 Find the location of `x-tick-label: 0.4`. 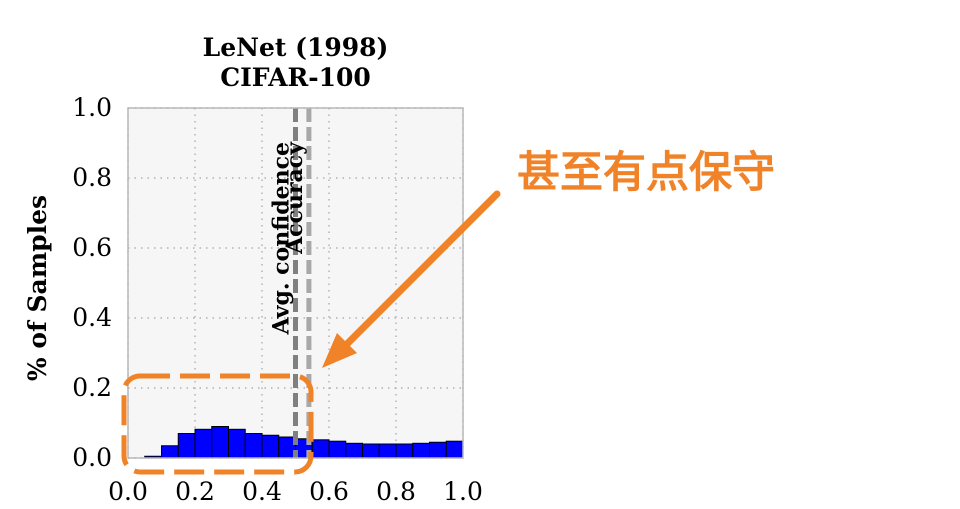

x-tick-label: 0.4 is located at coordinates (262, 491).